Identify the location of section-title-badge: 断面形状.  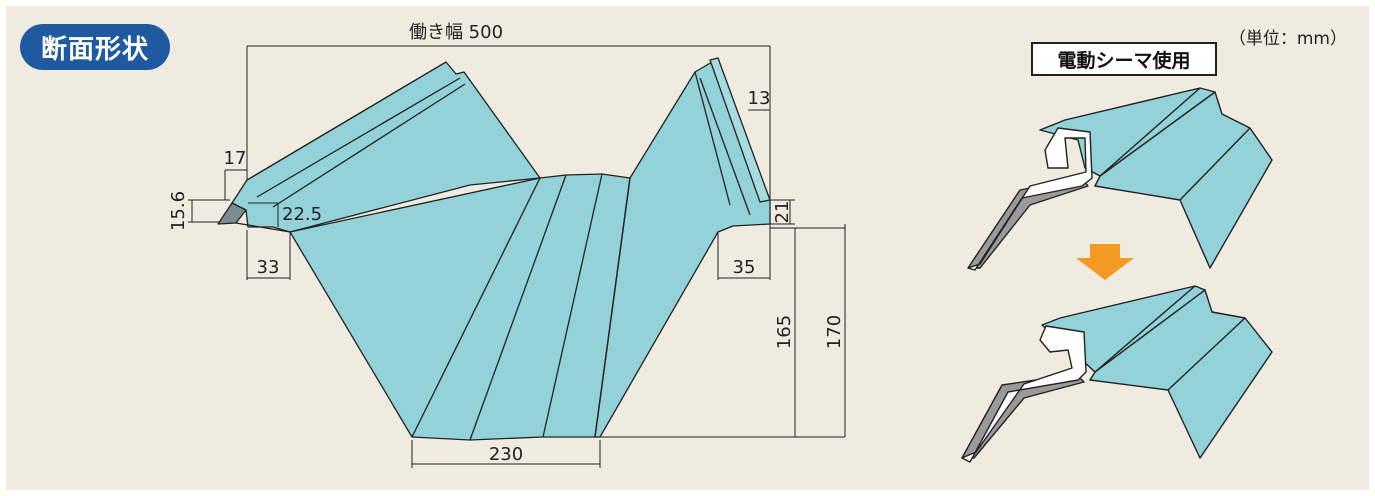
(95, 47).